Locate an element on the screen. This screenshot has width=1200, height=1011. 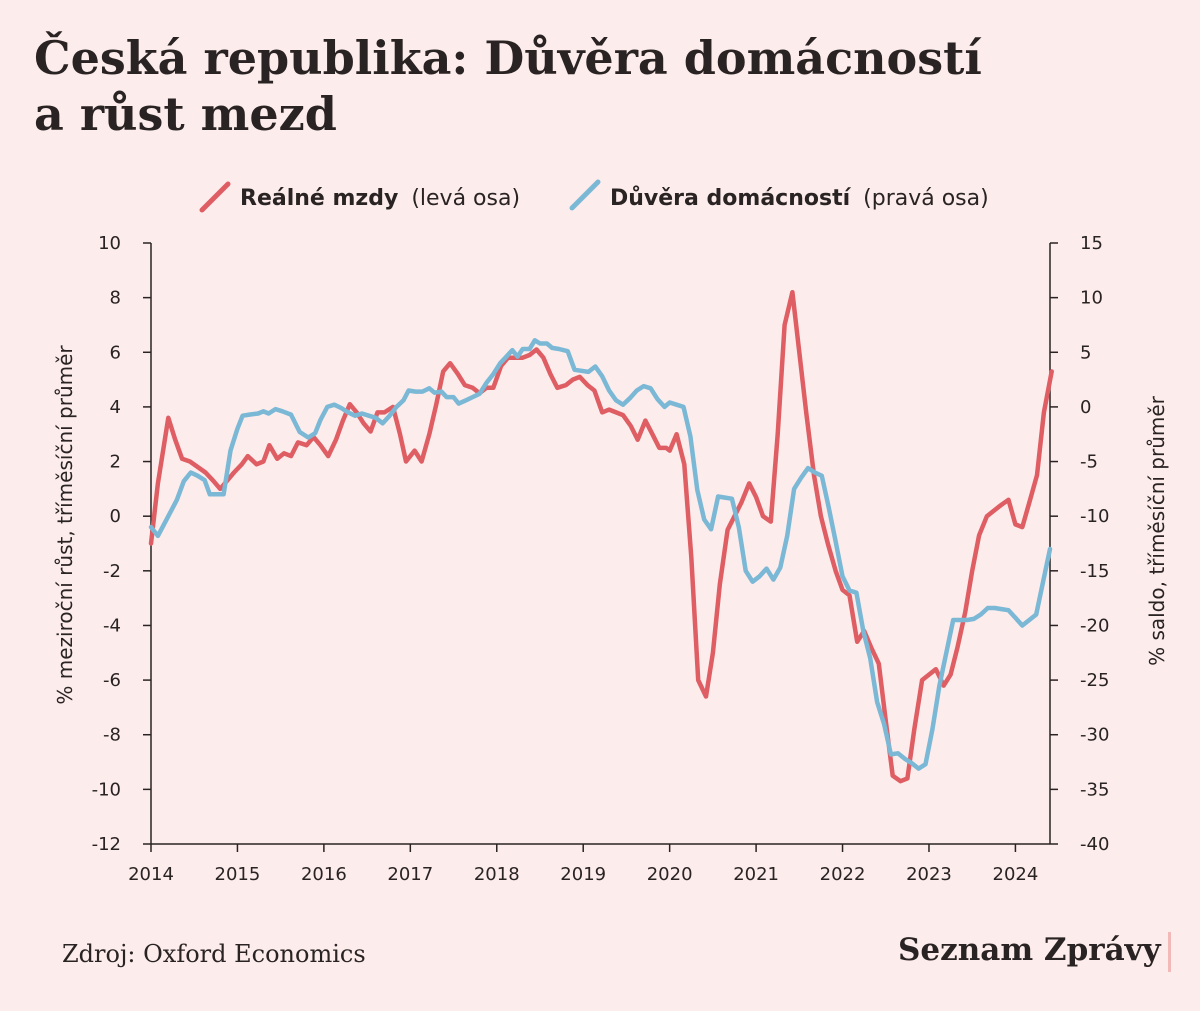
y-left-tick-label: -4 is located at coordinates (112, 625).